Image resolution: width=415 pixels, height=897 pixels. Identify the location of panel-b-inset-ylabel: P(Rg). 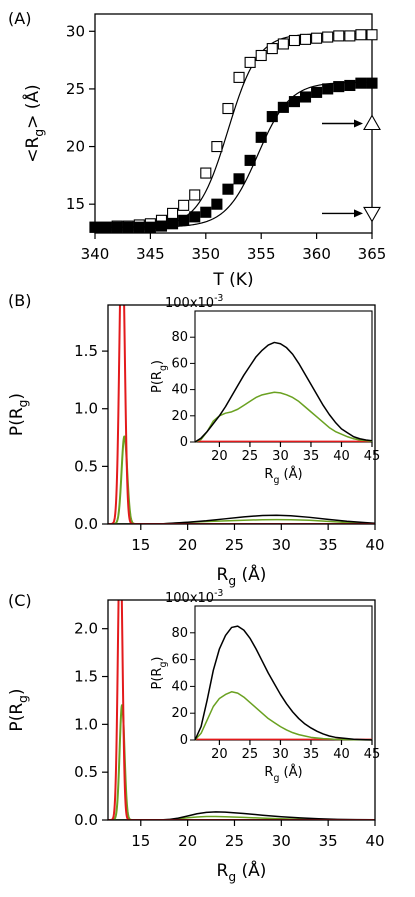
(159, 376).